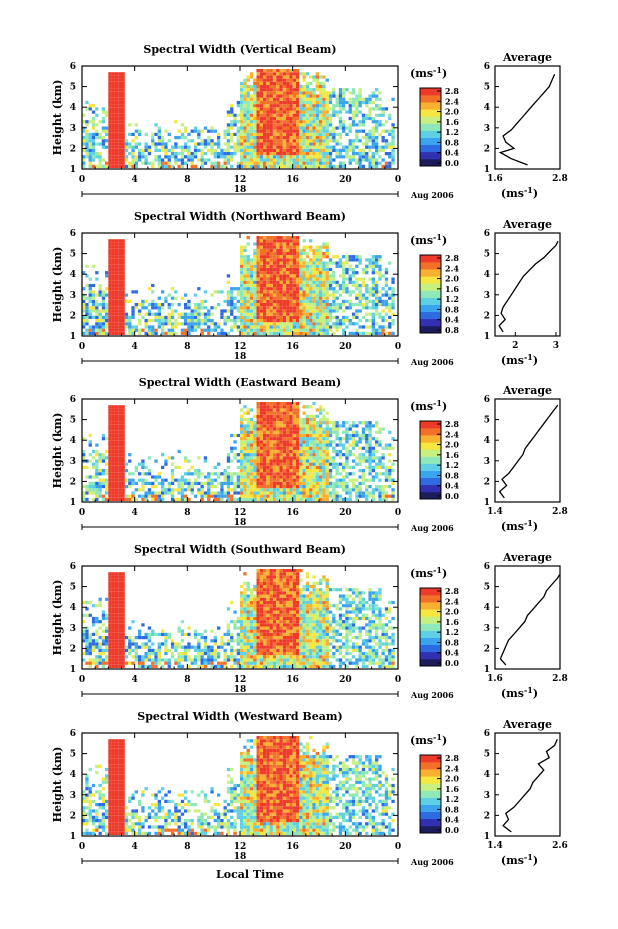  What do you see at coordinates (187, 180) in the screenshot?
I see `x-tick-label: 8` at bounding box center [187, 180].